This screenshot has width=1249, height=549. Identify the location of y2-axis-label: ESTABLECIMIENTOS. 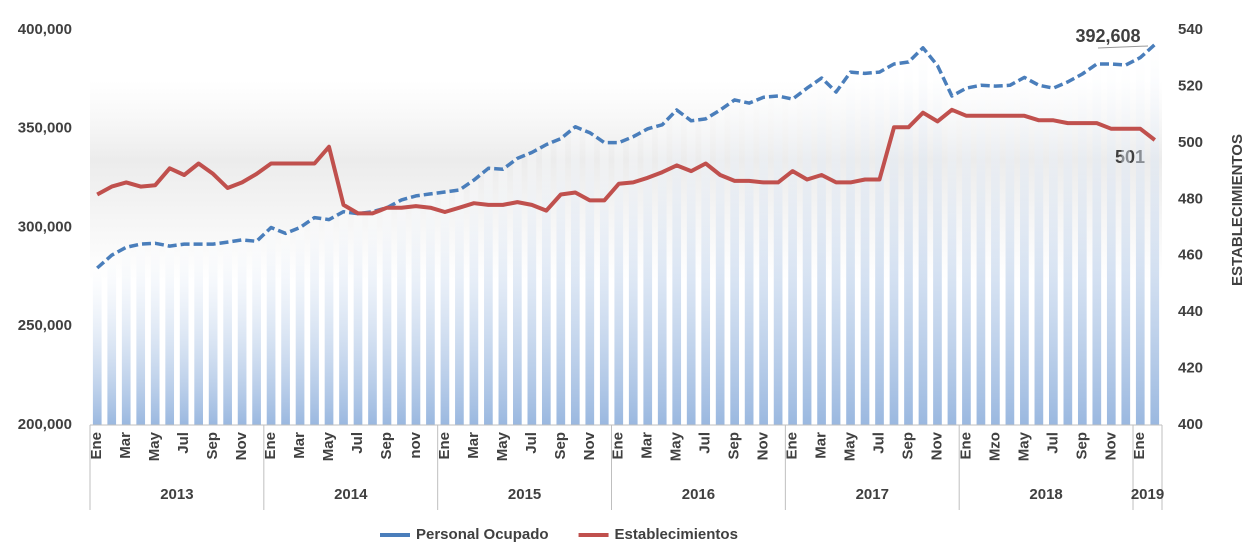
(1237, 210).